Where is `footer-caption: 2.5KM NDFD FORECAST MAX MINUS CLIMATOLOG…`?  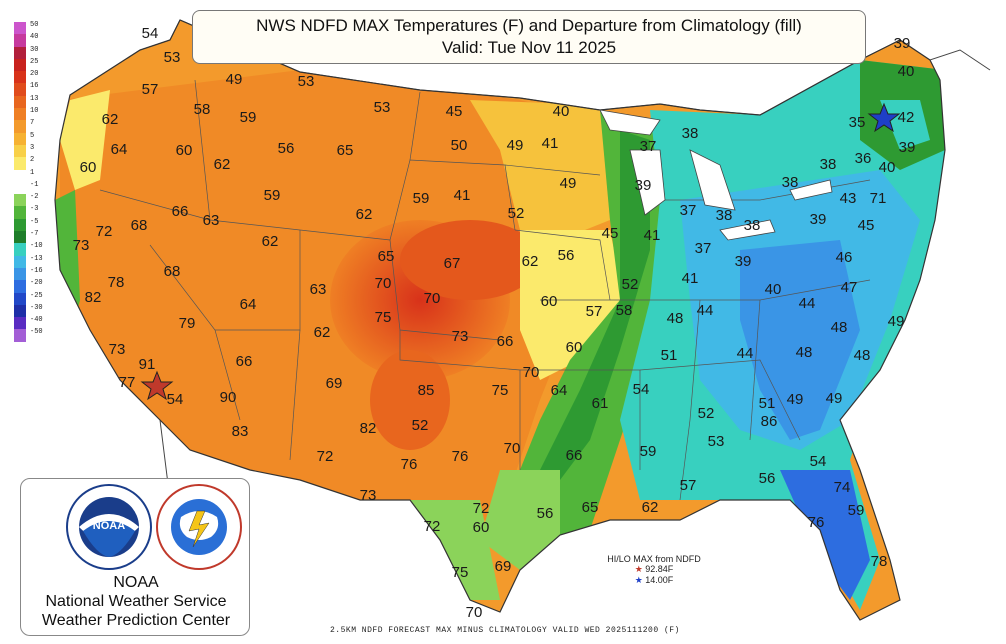
footer-caption: 2.5KM NDFD FORECAST MAX MINUS CLIMATOLOG… is located at coordinates (505, 630).